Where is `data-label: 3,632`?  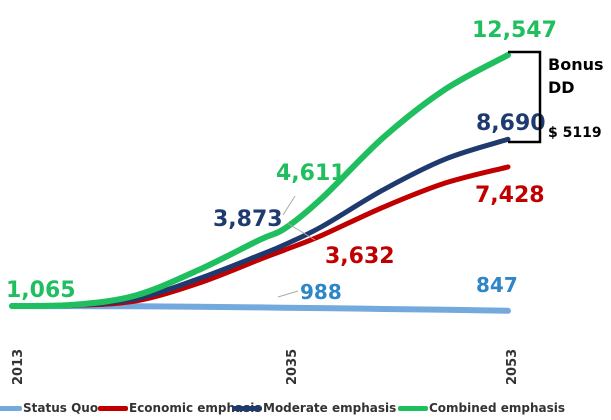
data-label: 3,632 is located at coordinates (360, 256).